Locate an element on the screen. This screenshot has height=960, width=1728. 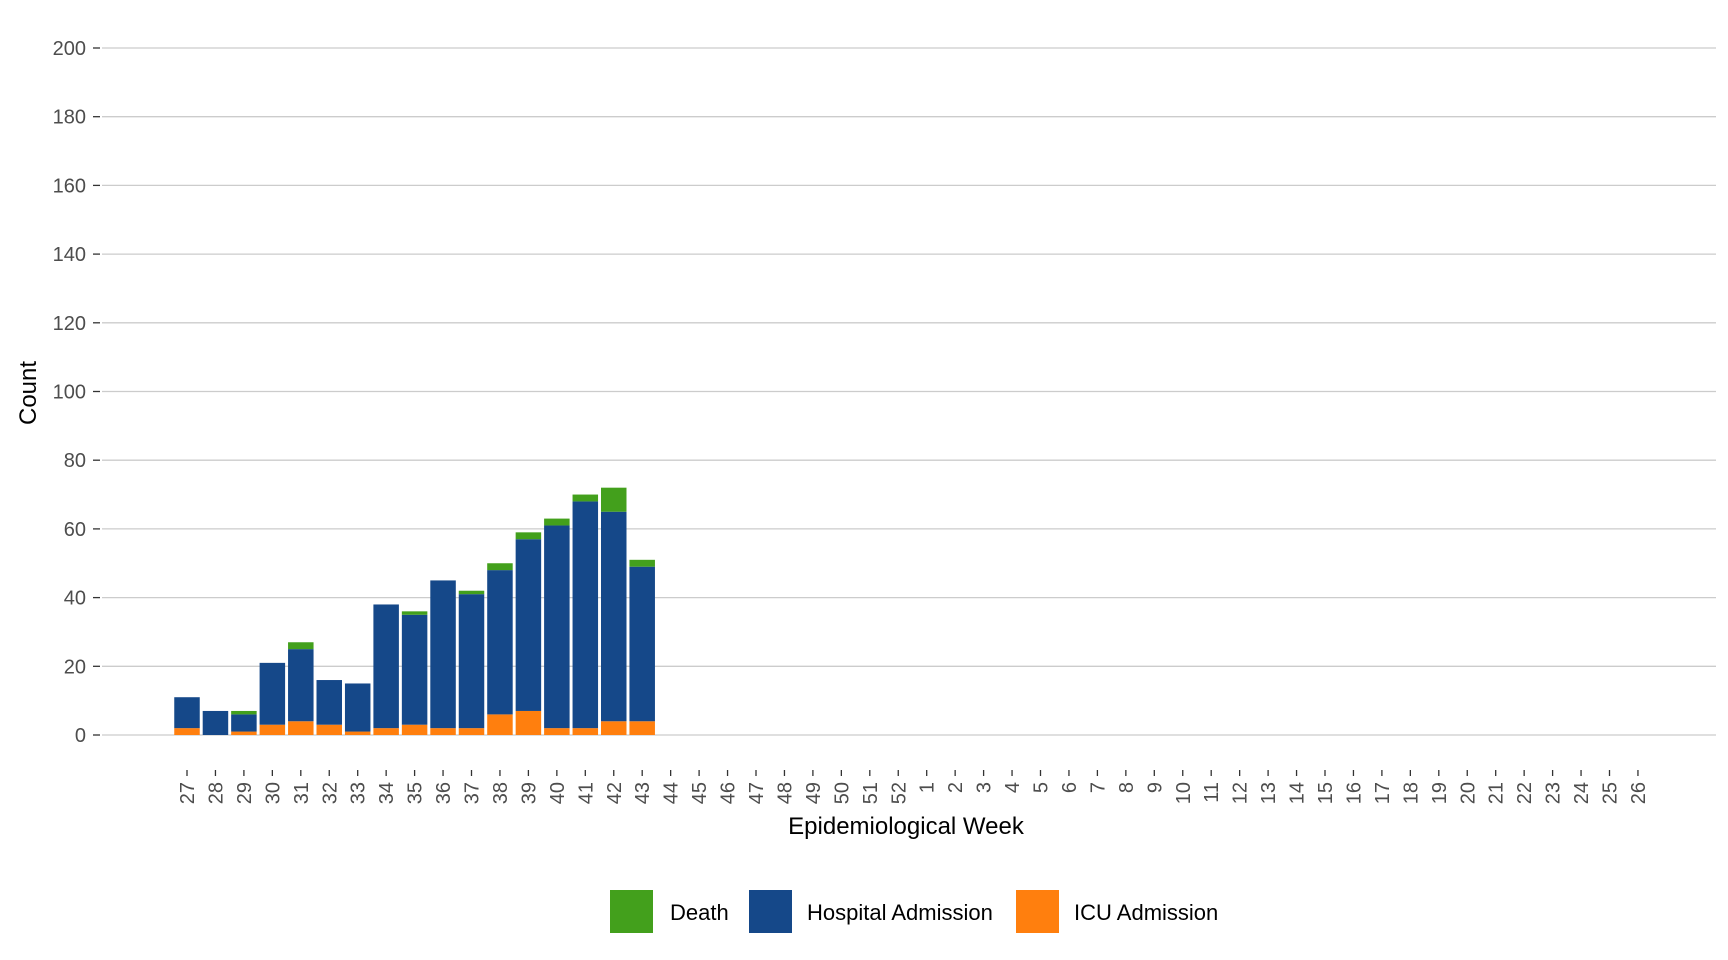
y-axis: 0 20 40 60 80 100 120 140 160 180 200 is located at coordinates (76, 392).